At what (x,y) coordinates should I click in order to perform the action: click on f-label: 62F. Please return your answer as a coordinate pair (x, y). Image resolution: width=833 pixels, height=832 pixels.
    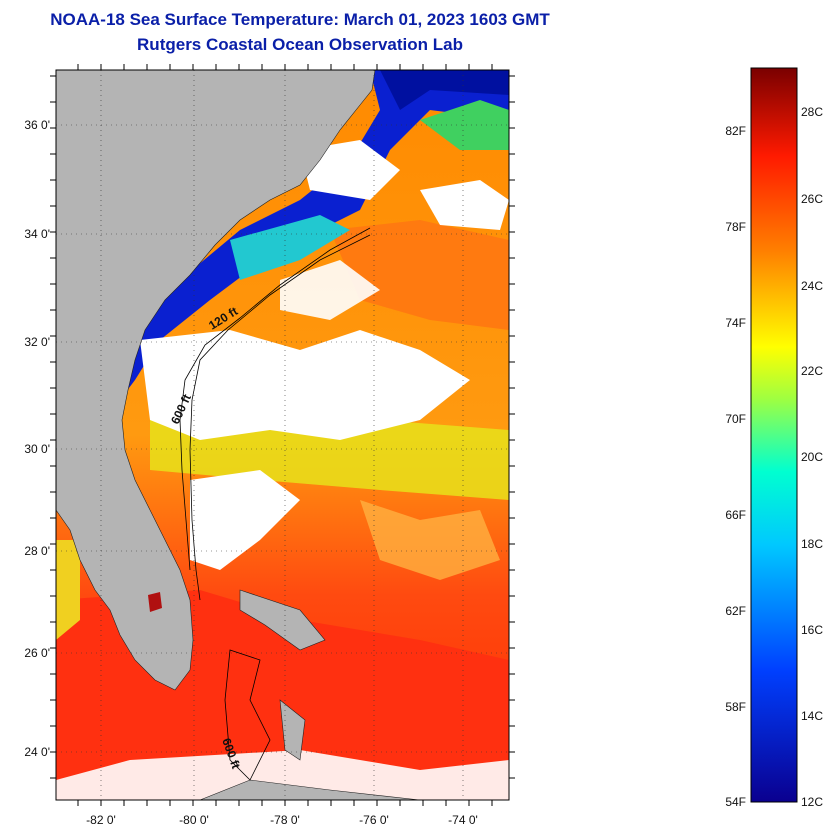
    Looking at the image, I should click on (735, 611).